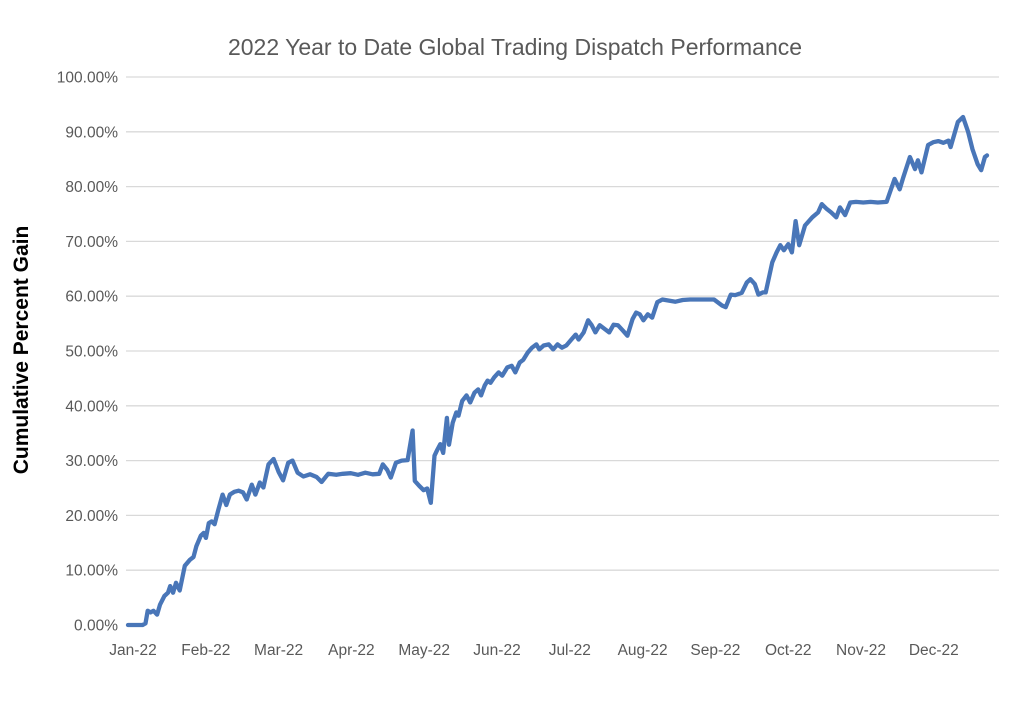  What do you see at coordinates (424, 650) in the screenshot?
I see `x-tick-label: May-22` at bounding box center [424, 650].